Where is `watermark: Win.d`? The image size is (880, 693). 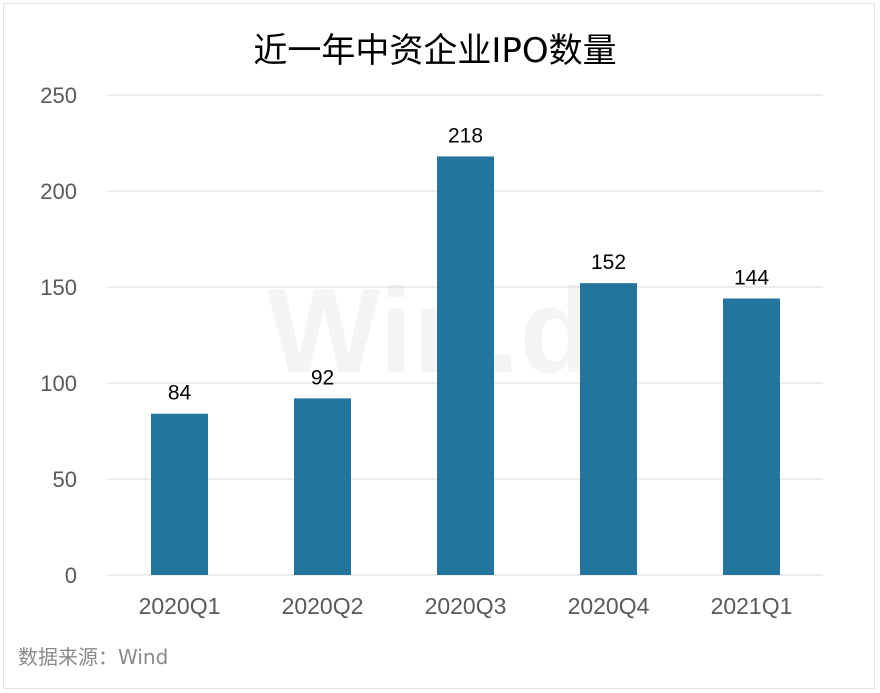
watermark: Win.d is located at coordinates (430, 331).